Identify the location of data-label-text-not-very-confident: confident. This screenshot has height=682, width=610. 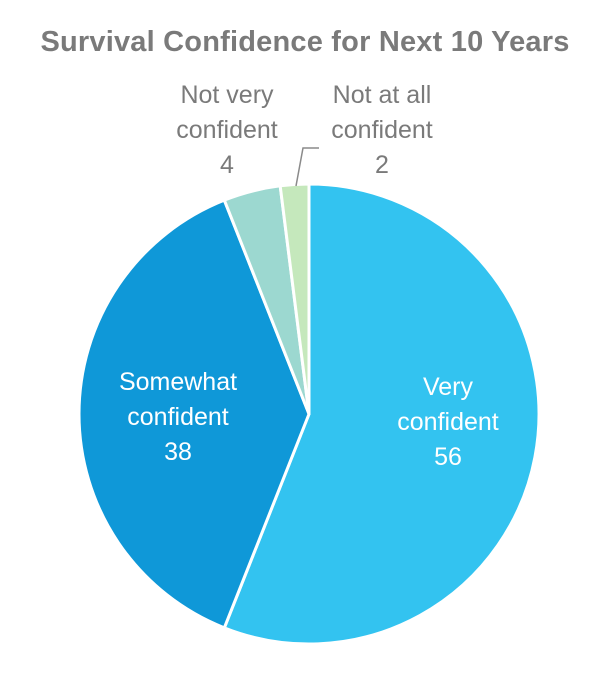
(227, 130).